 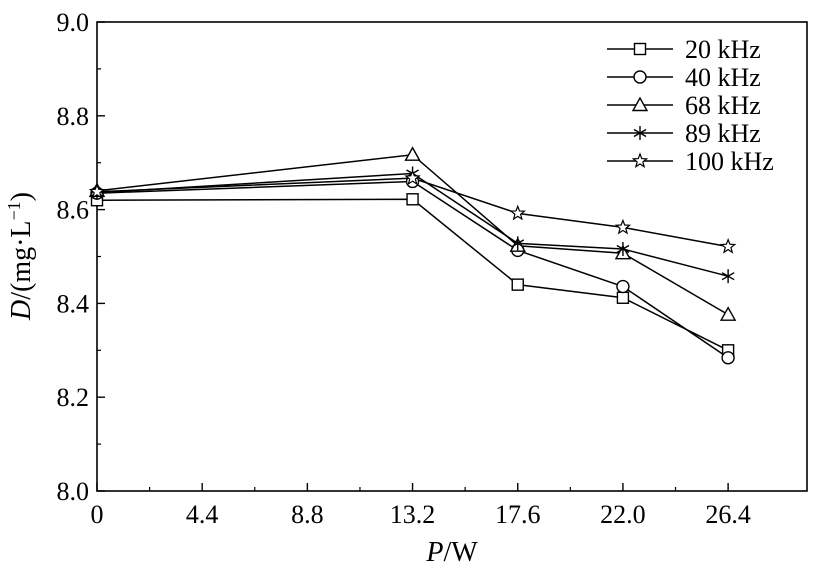 I want to click on x-tick-label: 17.6, so click(x=518, y=514).